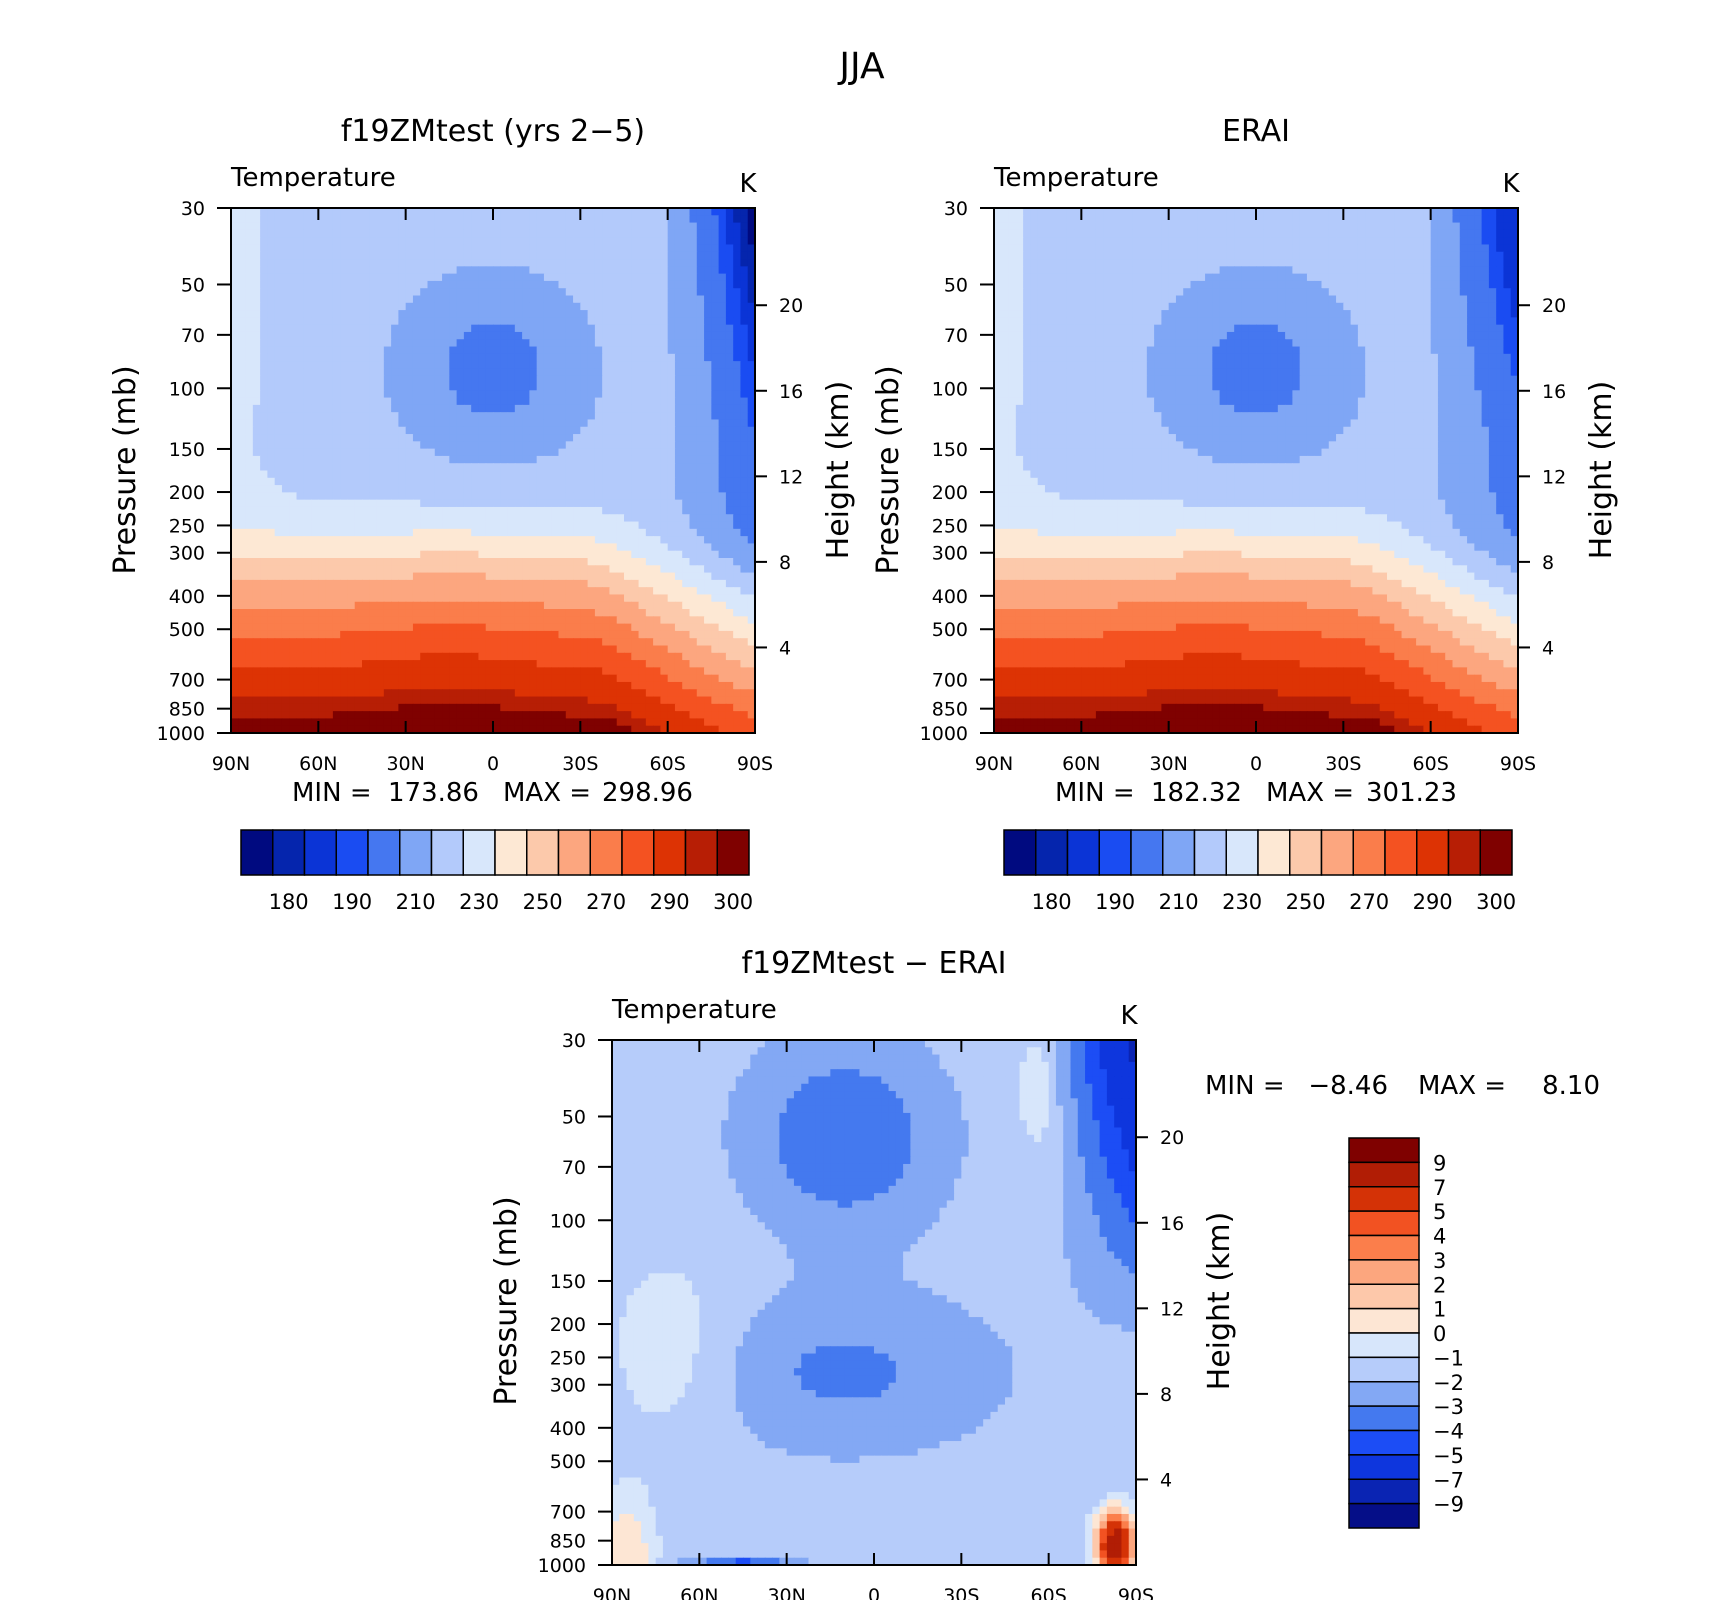 The width and height of the screenshot is (1710, 1600). I want to click on panel-obs-variable-label: Temperature, so click(1076, 178).